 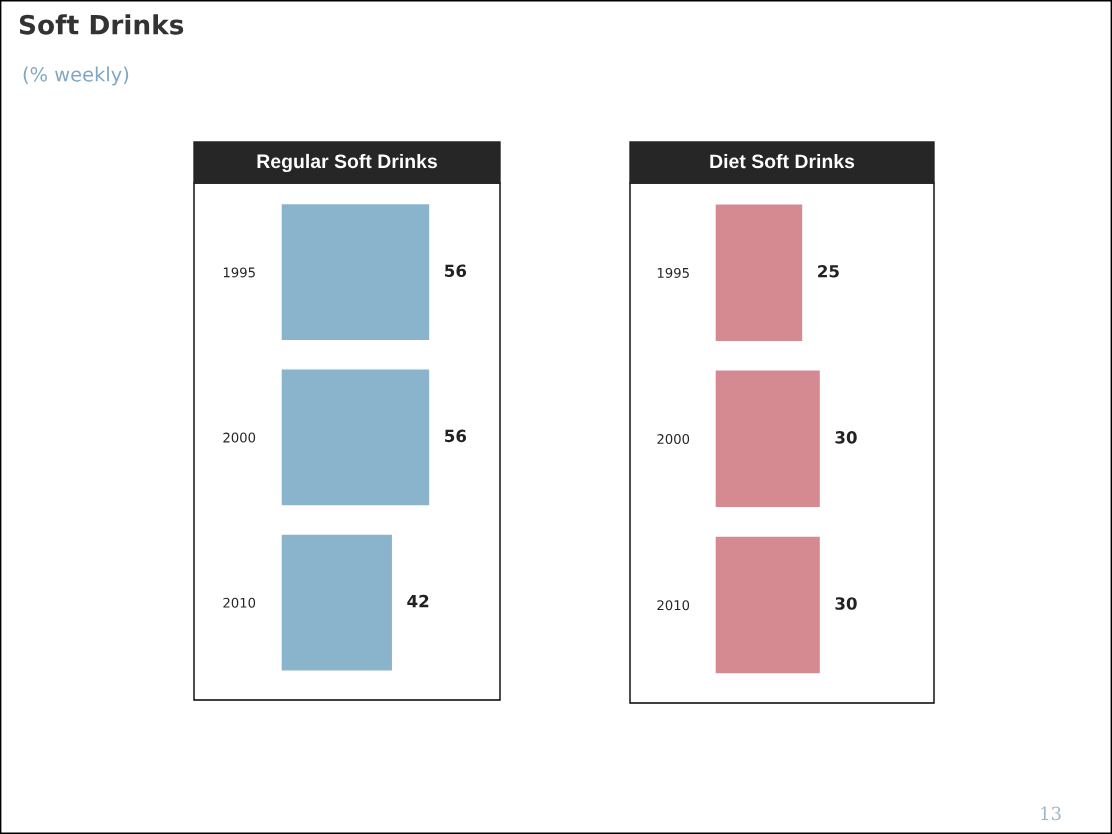 What do you see at coordinates (347, 163) in the screenshot?
I see `chart-title: Regular Soft Drinks` at bounding box center [347, 163].